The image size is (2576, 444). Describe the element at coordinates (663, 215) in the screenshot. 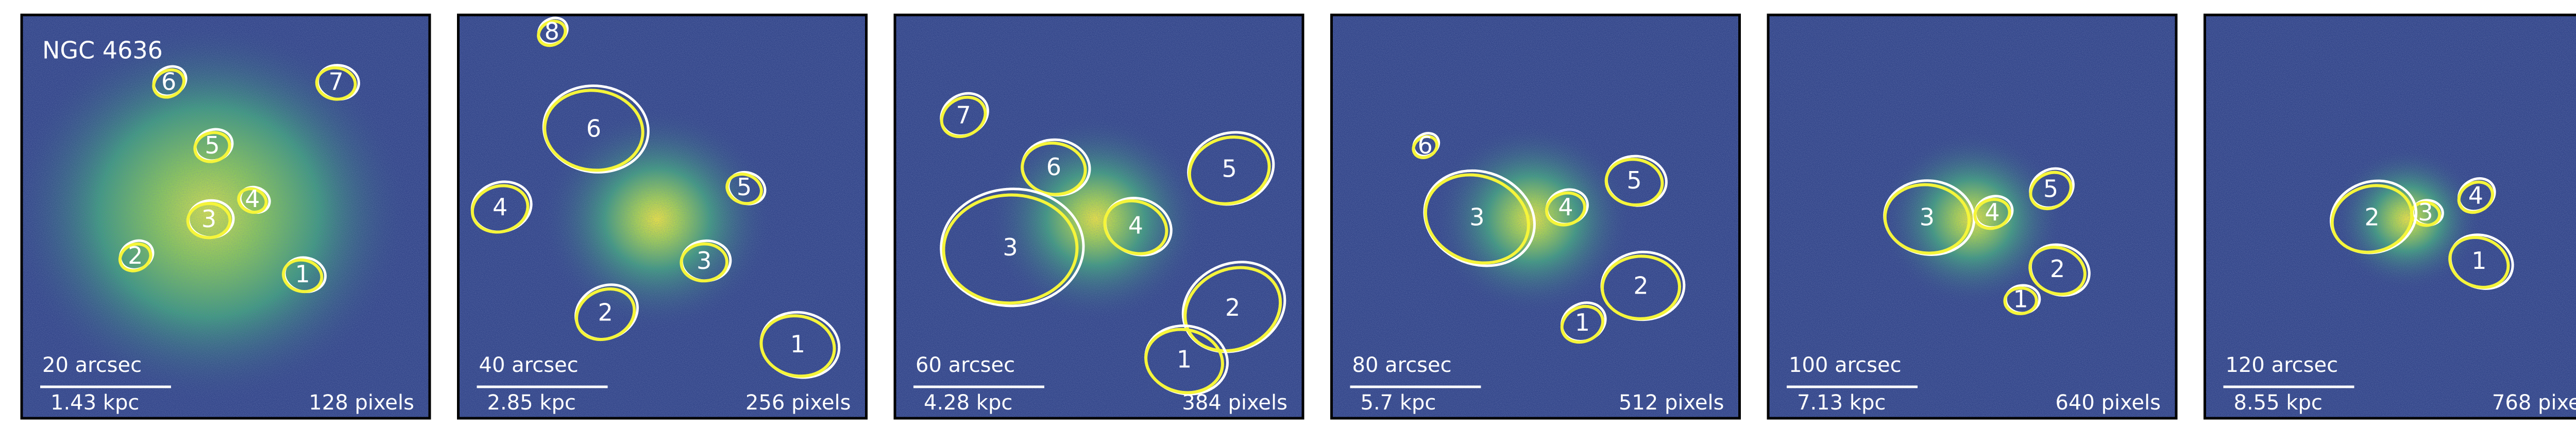

I see `panel: 8 6 4 5 3 2 1 40 arcsec 2.85 kpc 256 pixels` at that location.